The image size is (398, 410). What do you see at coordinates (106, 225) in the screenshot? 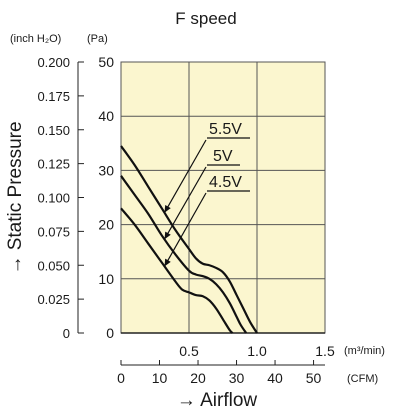
I see `y-pa-tick-label: 20` at bounding box center [106, 225].